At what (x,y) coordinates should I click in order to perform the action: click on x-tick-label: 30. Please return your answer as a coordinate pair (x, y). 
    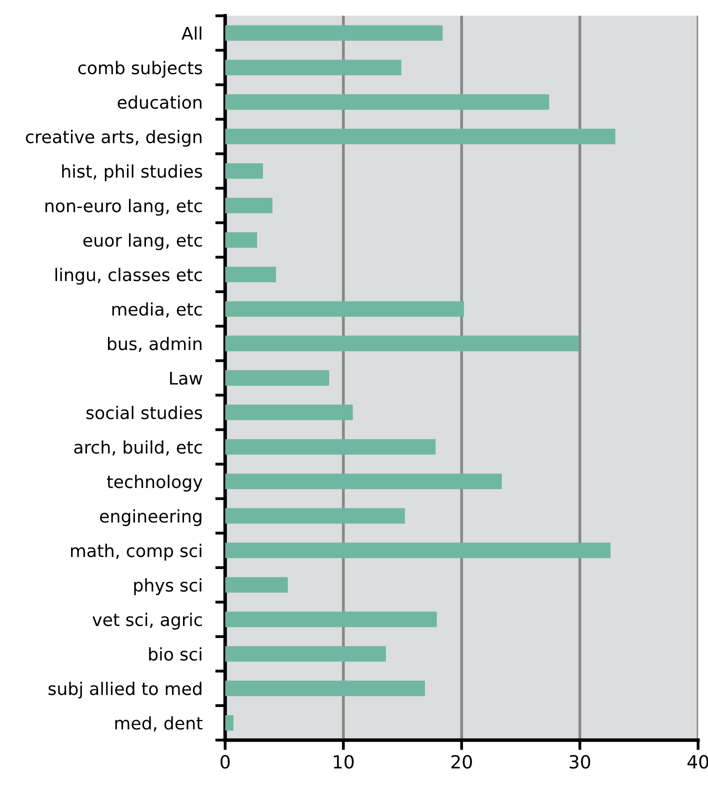
    Looking at the image, I should click on (580, 761).